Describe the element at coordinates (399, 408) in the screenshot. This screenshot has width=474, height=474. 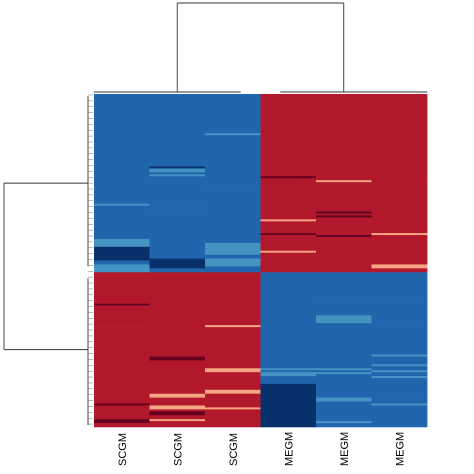
I see `heatmap-cell-lower-c5-r68` at that location.